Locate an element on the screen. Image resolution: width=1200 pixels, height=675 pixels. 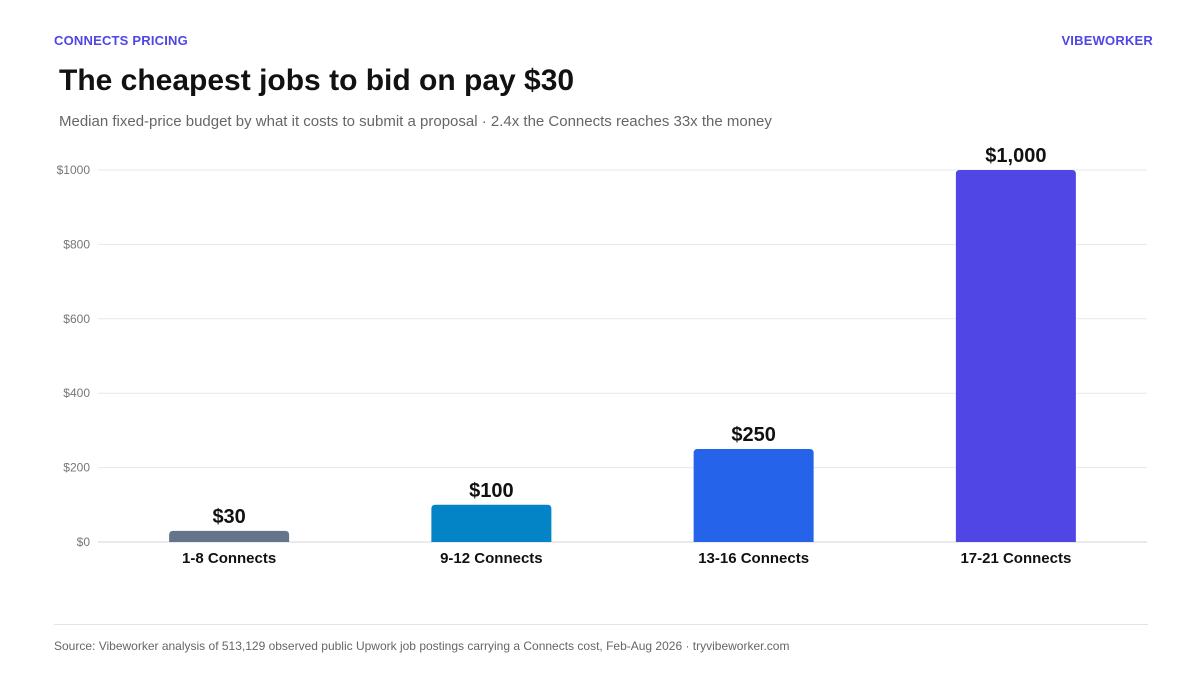
chart-title: The cheapest jobs to bid on pay $30 is located at coordinates (317, 80).